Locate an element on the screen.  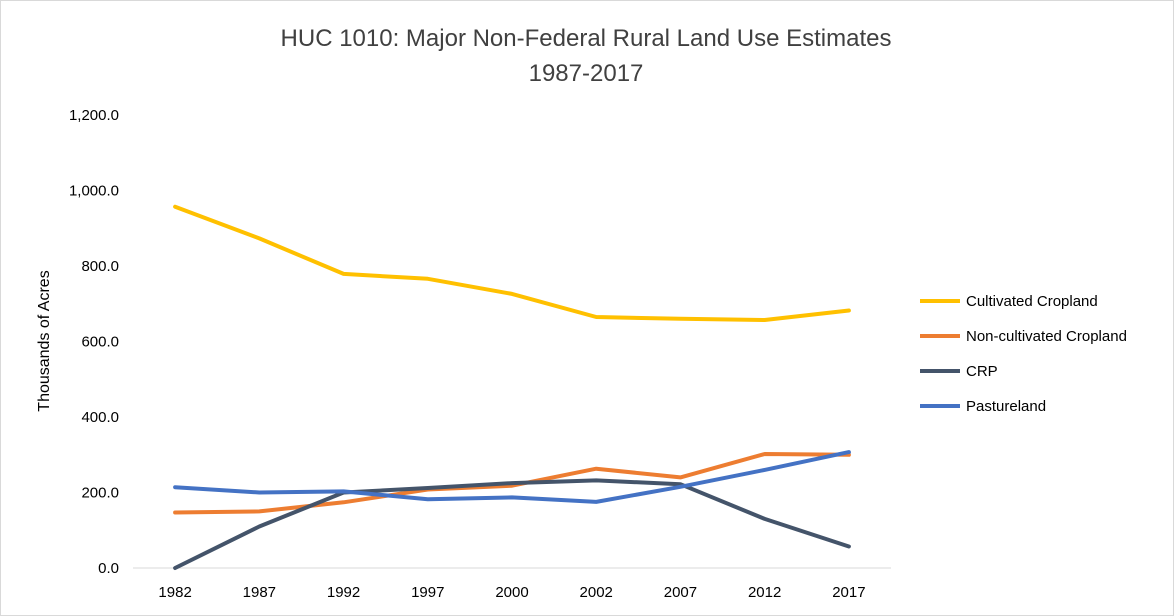
series-line-crp is located at coordinates (512, 524).